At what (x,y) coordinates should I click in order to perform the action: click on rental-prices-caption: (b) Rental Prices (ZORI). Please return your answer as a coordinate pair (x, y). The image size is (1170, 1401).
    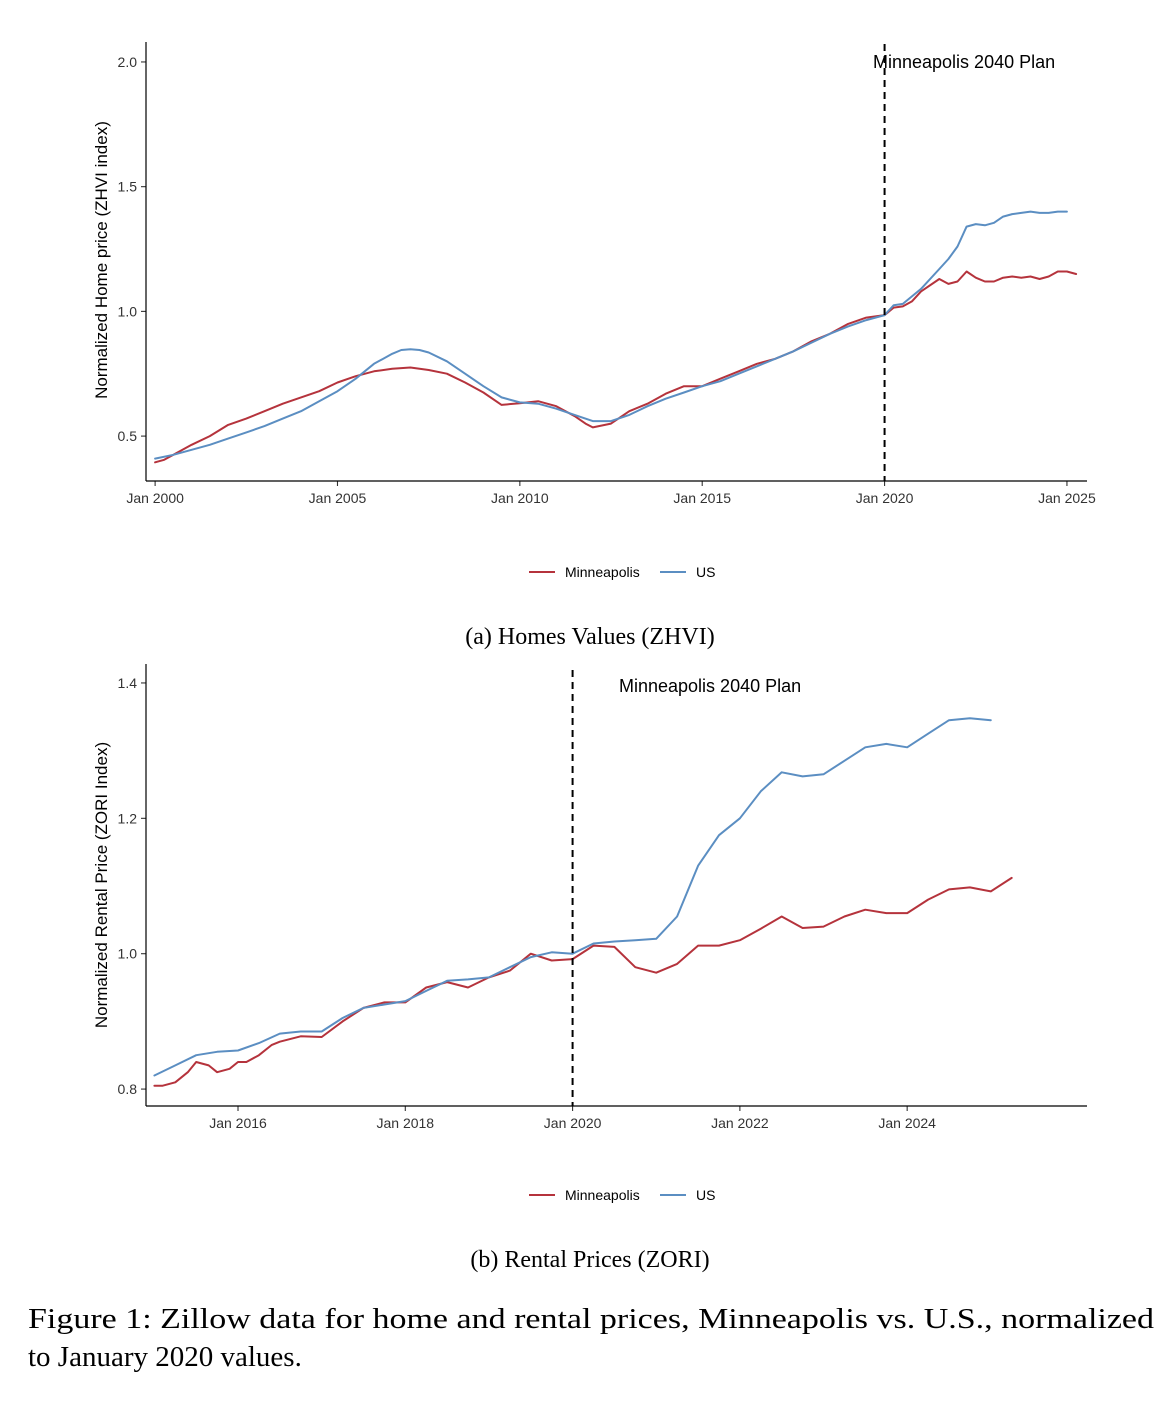
    Looking at the image, I should click on (589, 1260).